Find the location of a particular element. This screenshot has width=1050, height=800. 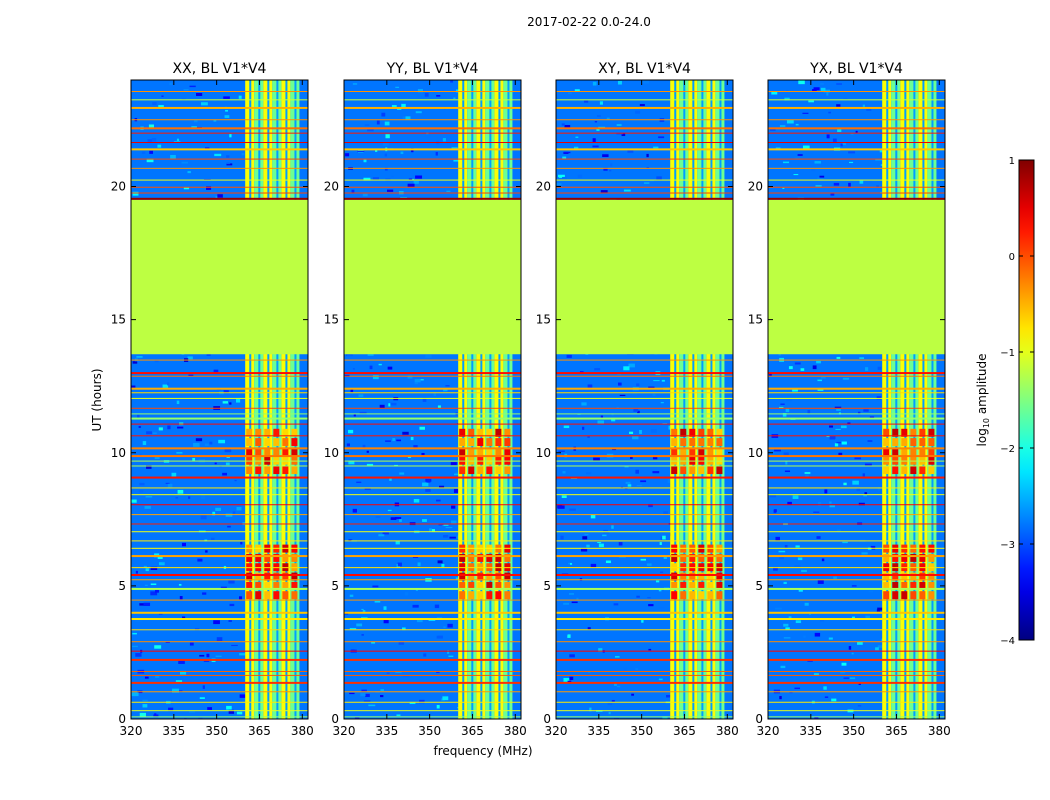

rfi-spike is located at coordinates (481, 399).